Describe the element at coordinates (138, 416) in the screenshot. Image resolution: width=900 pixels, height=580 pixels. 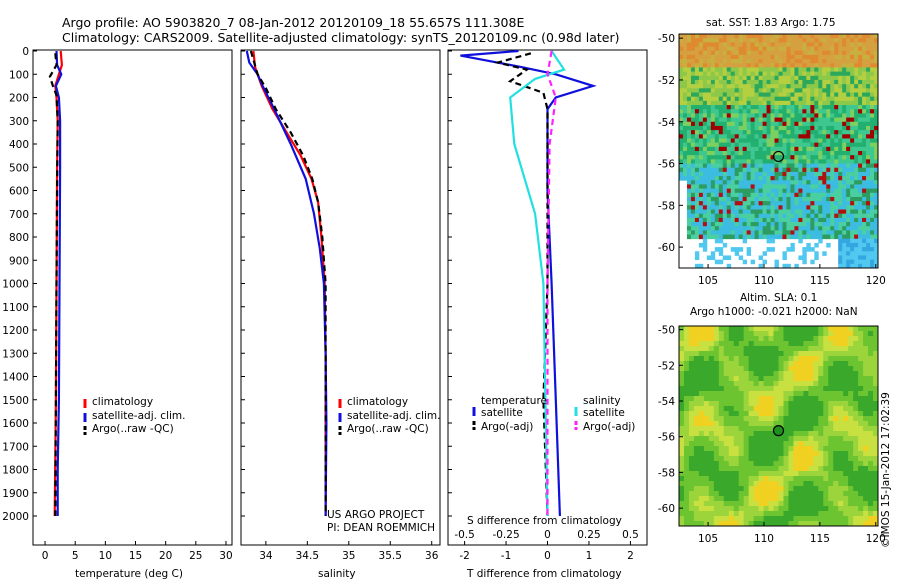
I see `legend-label-satellite: satellite-adj. clim.` at that location.